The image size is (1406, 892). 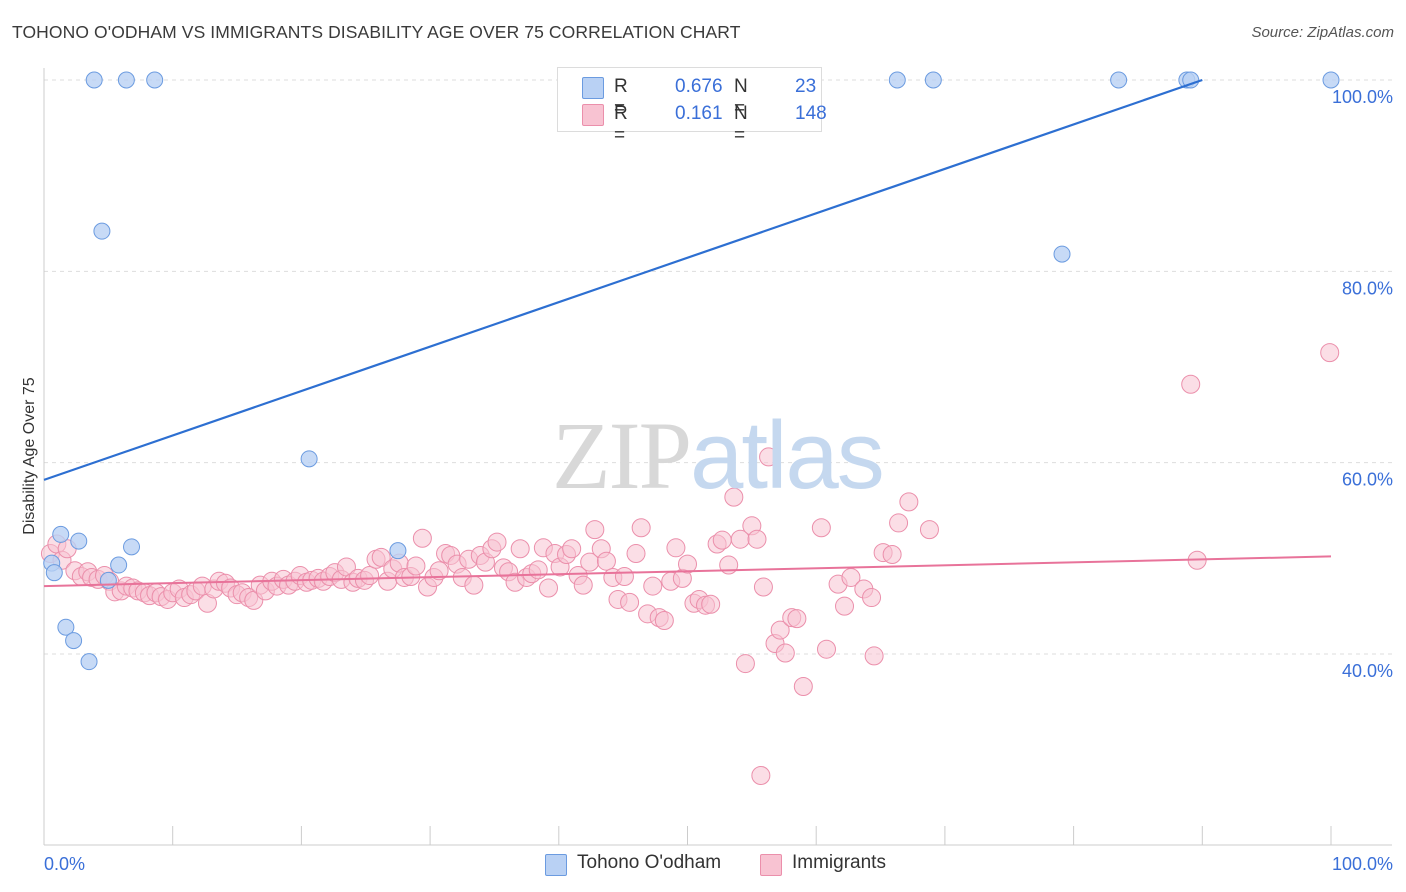 I want to click on legend: R = 0.676 N = 23 R = 0.161 N = 148, so click(x=692, y=106).